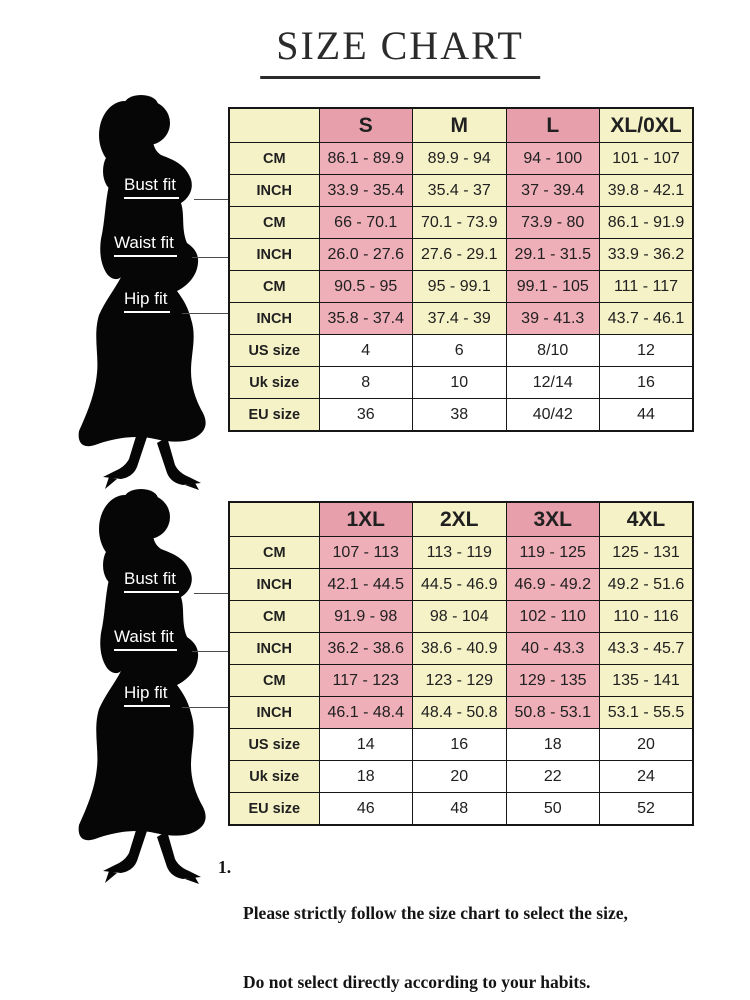 Image resolution: width=750 pixels, height=1000 pixels. I want to click on value-cell: 89.9 - 94, so click(459, 158).